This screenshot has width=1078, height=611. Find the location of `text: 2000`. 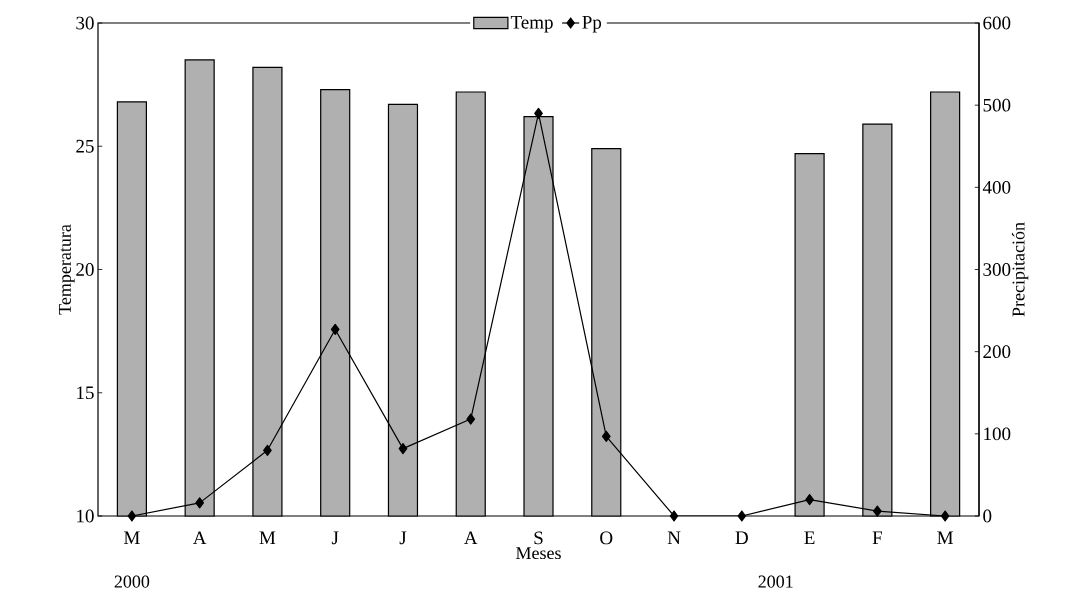

text: 2000 is located at coordinates (132, 581).